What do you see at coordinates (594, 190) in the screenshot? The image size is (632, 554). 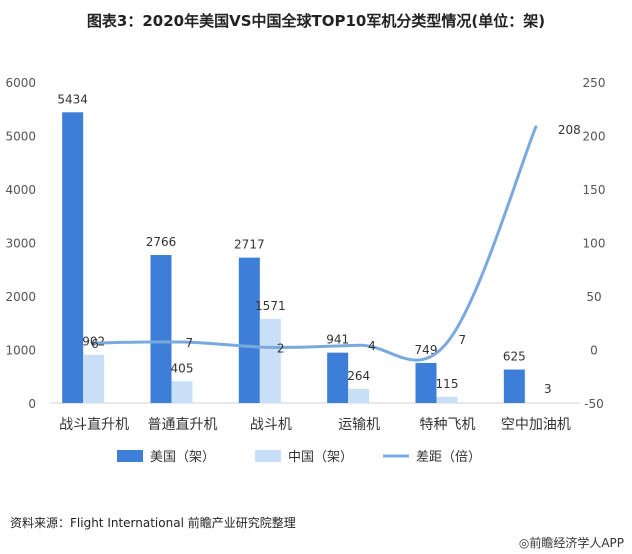 I see `y-right-tick-label: 150` at bounding box center [594, 190].